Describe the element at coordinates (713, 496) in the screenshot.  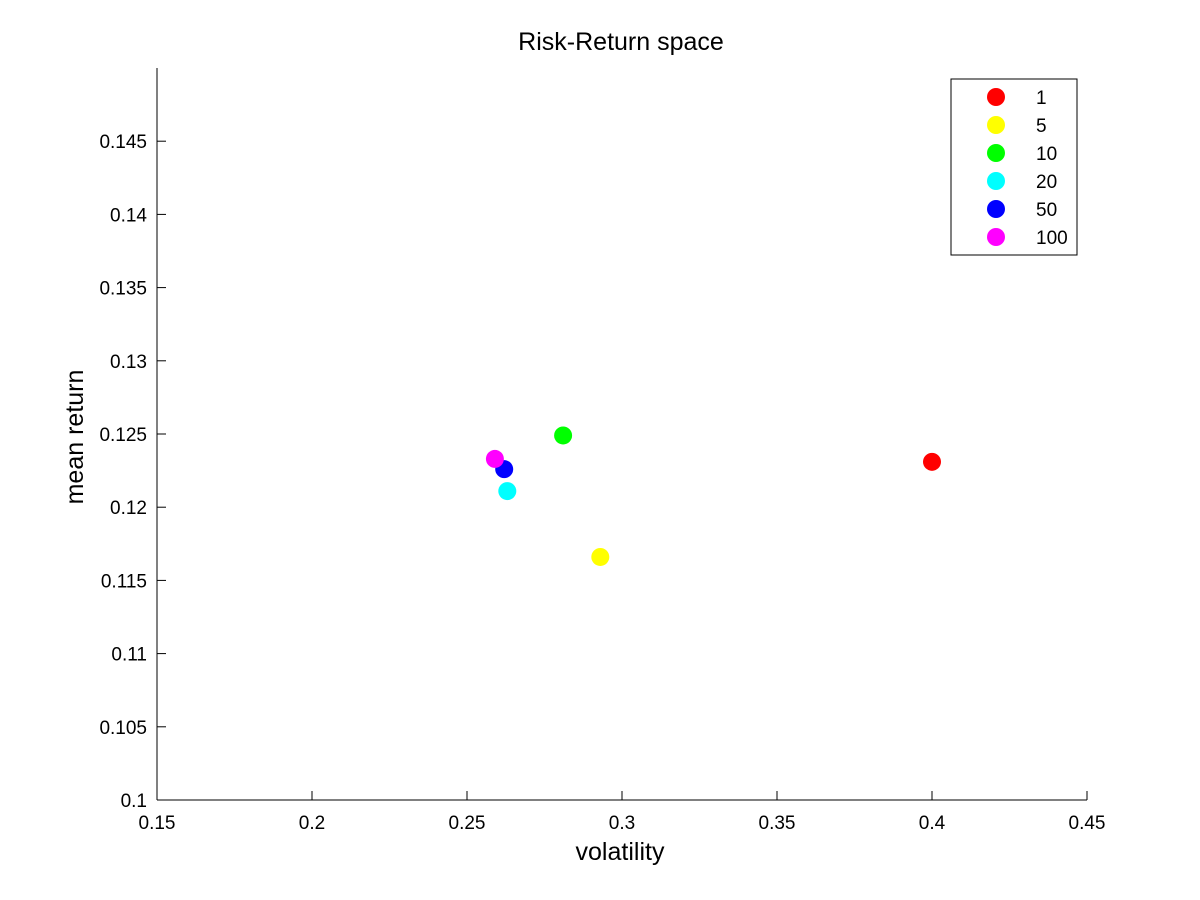
I see `data-points` at that location.